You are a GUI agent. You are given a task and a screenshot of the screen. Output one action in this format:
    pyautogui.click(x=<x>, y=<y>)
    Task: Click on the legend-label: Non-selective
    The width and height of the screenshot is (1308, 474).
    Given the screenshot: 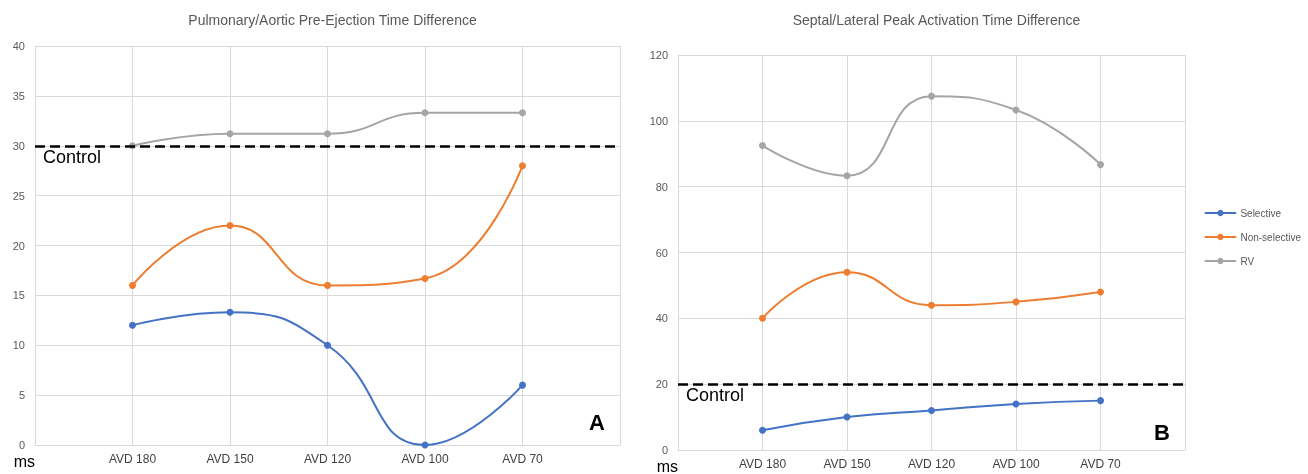 What is the action you would take?
    pyautogui.click(x=1271, y=237)
    